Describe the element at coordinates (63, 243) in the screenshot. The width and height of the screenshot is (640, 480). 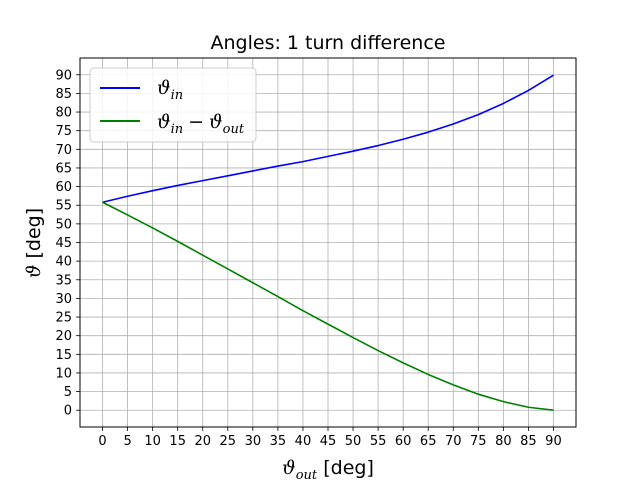
I see `y-tick-label: 45` at that location.